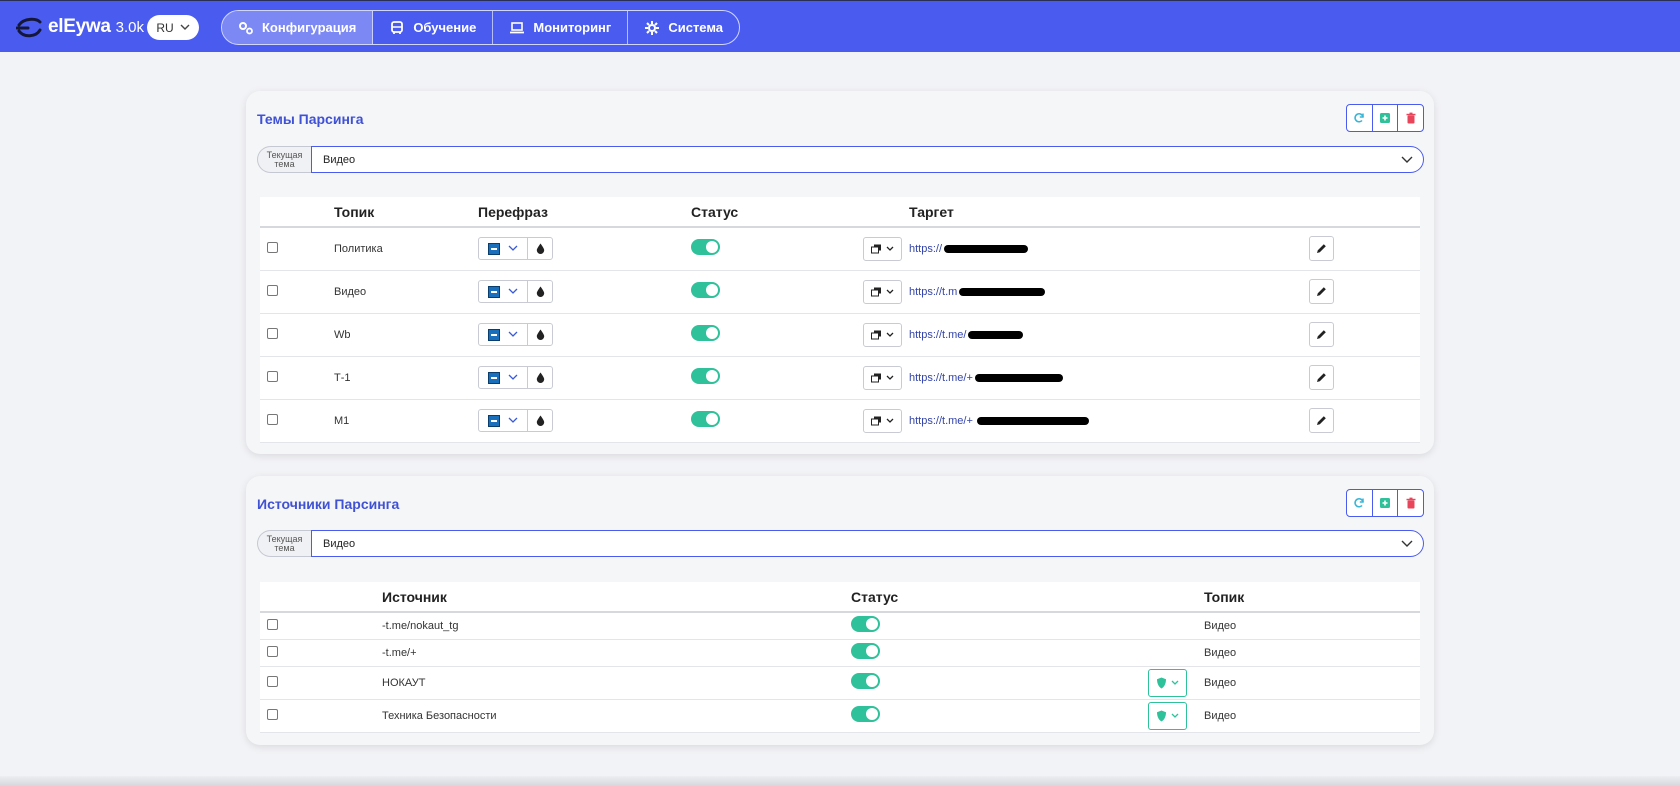  Describe the element at coordinates (406, 421) in the screenshot. I see `topic-cell: M1` at that location.